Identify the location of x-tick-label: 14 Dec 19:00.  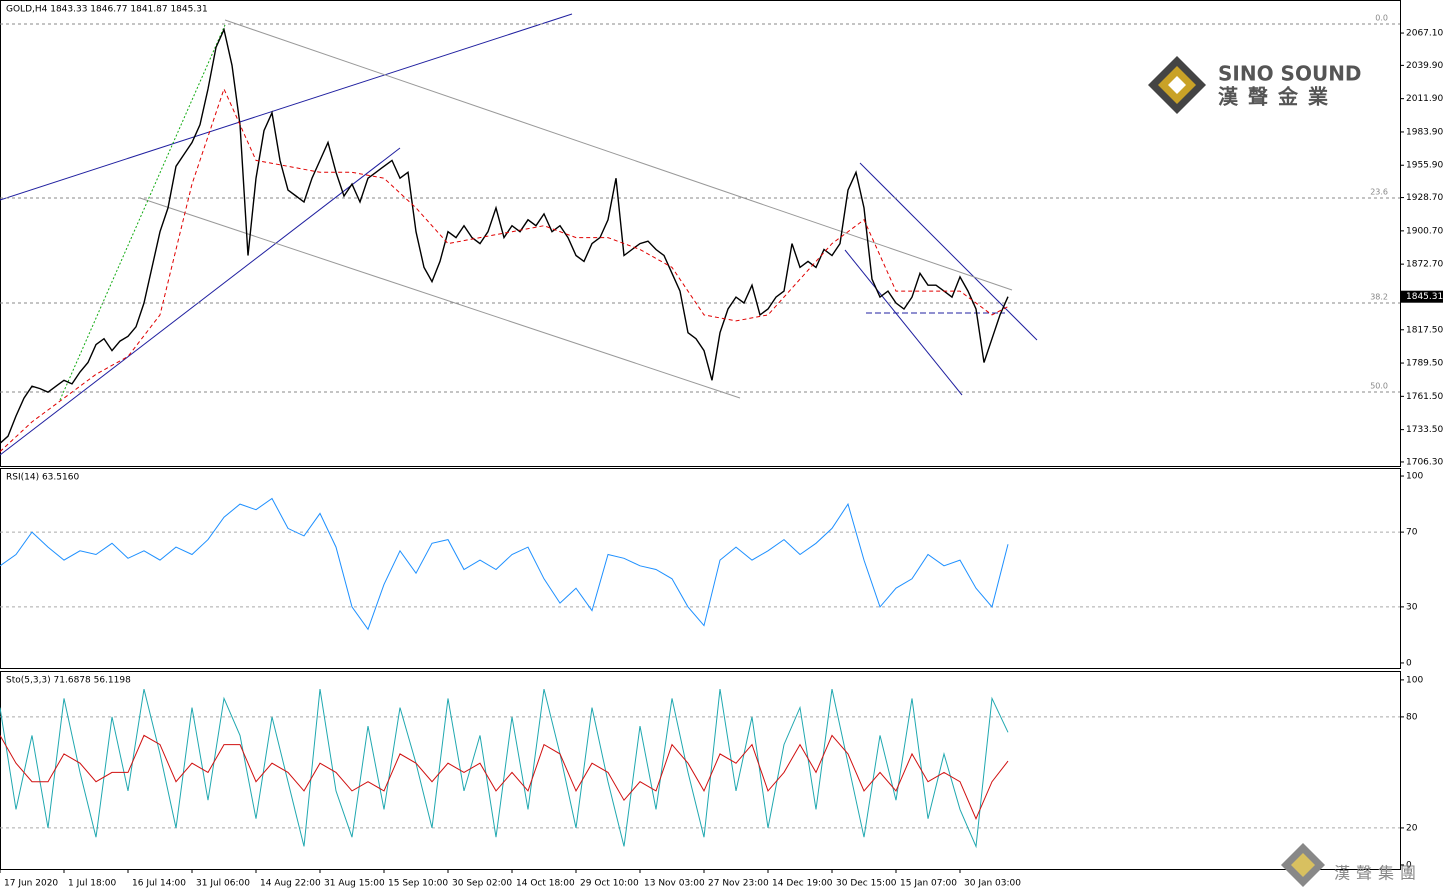
(802, 884).